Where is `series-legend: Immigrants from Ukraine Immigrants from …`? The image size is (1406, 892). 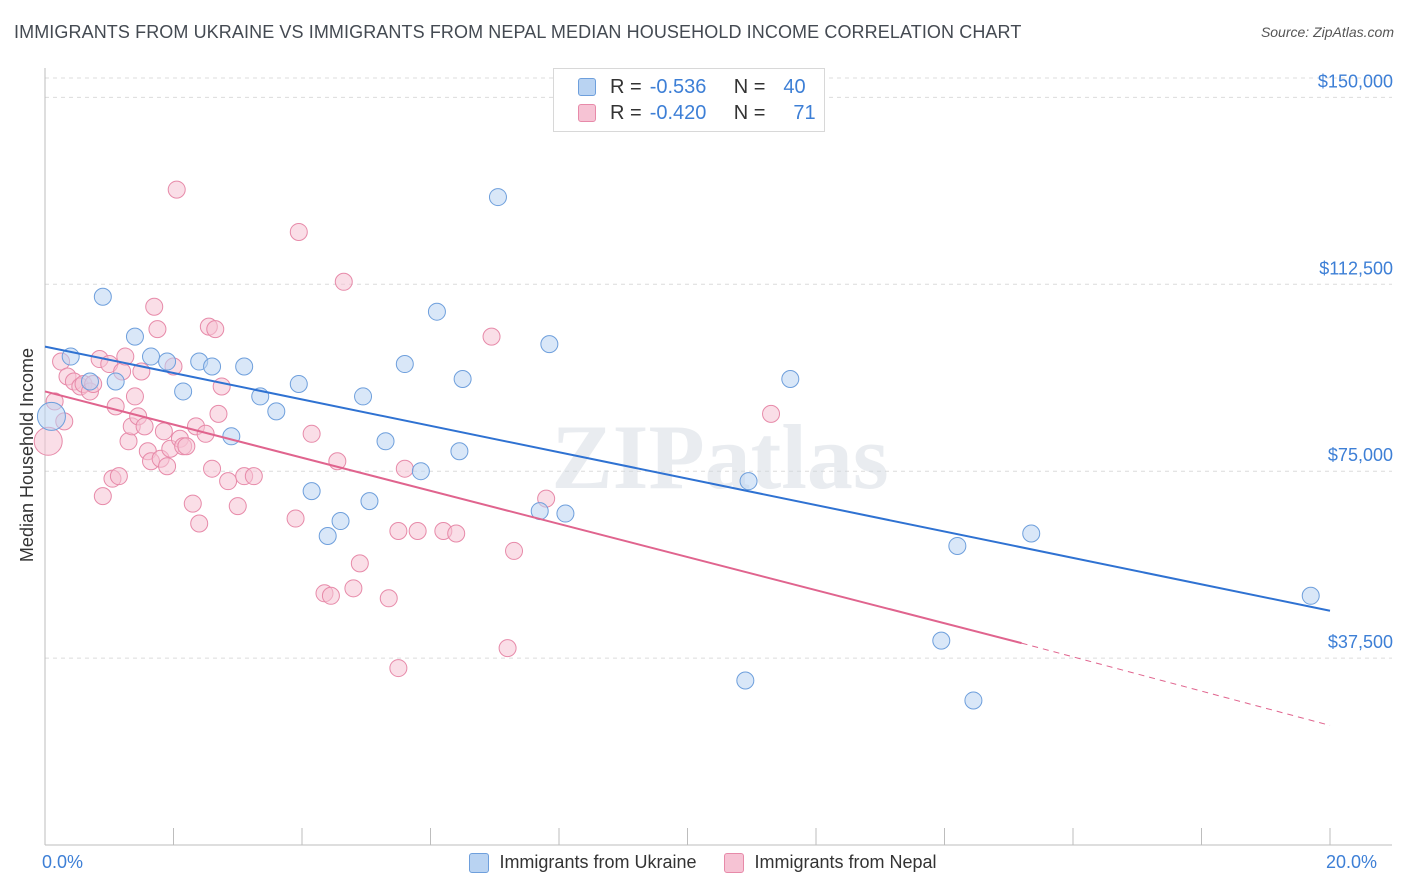 series-legend: Immigrants from Ukraine Immigrants from … is located at coordinates (703, 862).